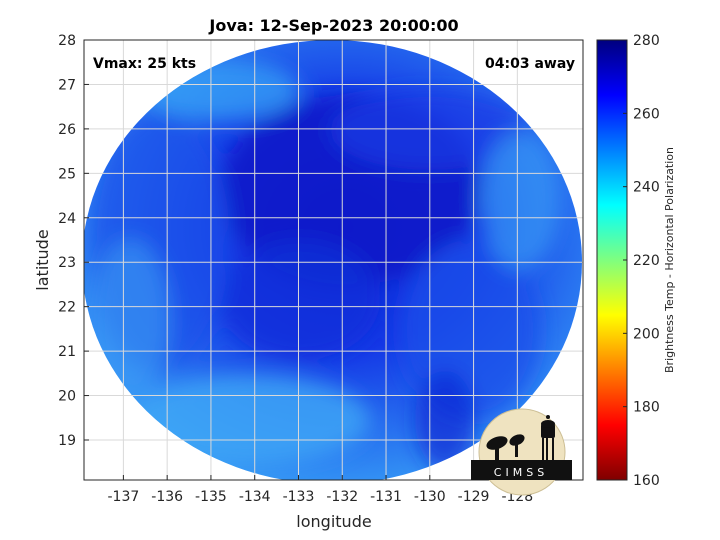 The width and height of the screenshot is (720, 540). What do you see at coordinates (67, 397) in the screenshot?
I see `y-tick-label: 20` at bounding box center [67, 397].